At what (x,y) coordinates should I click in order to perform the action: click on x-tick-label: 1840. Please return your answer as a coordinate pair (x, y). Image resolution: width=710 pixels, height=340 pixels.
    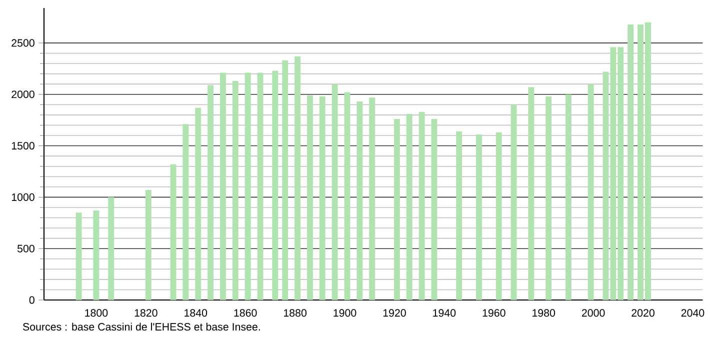
    Looking at the image, I should click on (196, 313).